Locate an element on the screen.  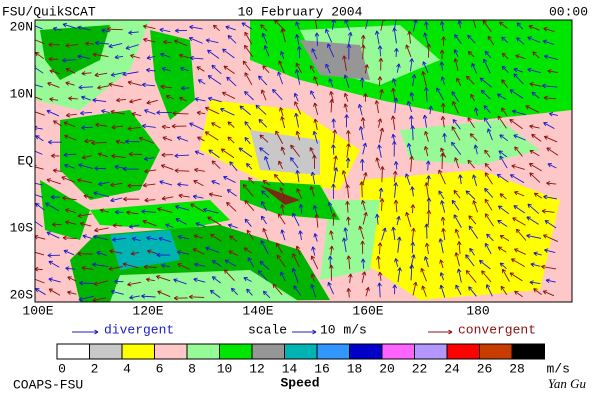
legend-scale-value: 10 m/s is located at coordinates (343, 329).